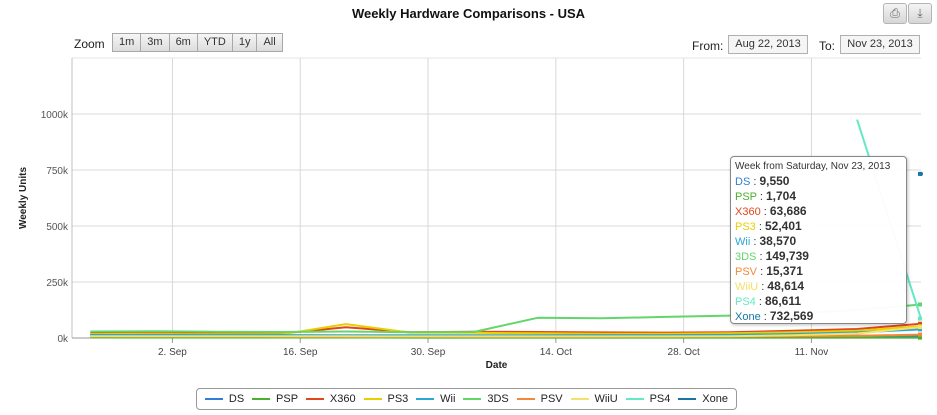 This screenshot has width=937, height=415. Describe the element at coordinates (342, 399) in the screenshot. I see `legend-label: X360` at that location.